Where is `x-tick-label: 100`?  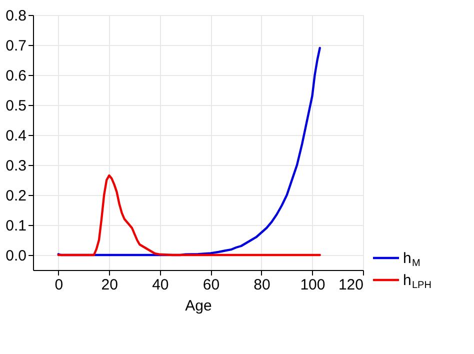 x-tick-label: 100 is located at coordinates (313, 285).